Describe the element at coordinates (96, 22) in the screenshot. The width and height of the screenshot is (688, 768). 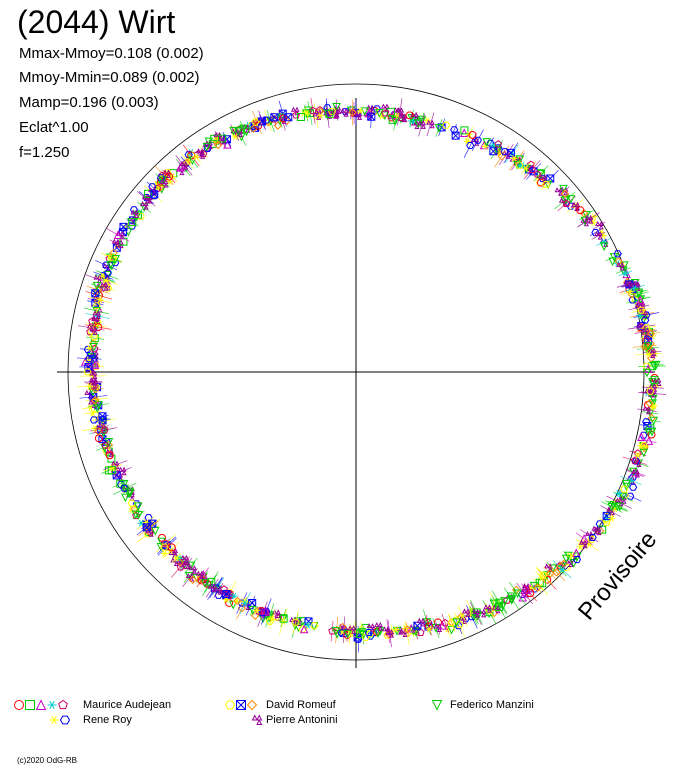
I see `chart-title: (2044) Wirt` at that location.